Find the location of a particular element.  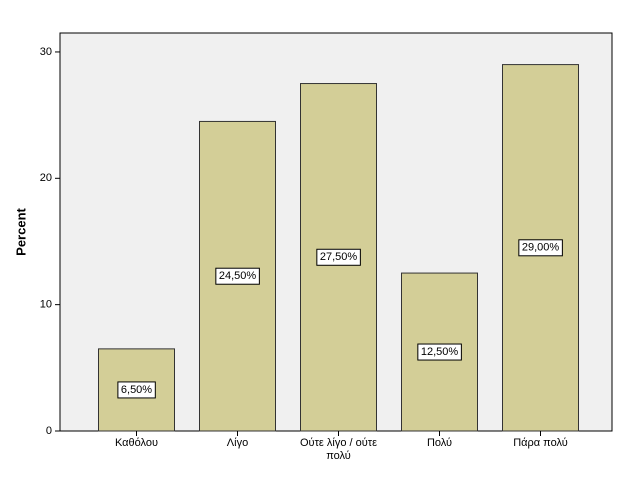

x-tick-label: Πολύ is located at coordinates (439, 443).